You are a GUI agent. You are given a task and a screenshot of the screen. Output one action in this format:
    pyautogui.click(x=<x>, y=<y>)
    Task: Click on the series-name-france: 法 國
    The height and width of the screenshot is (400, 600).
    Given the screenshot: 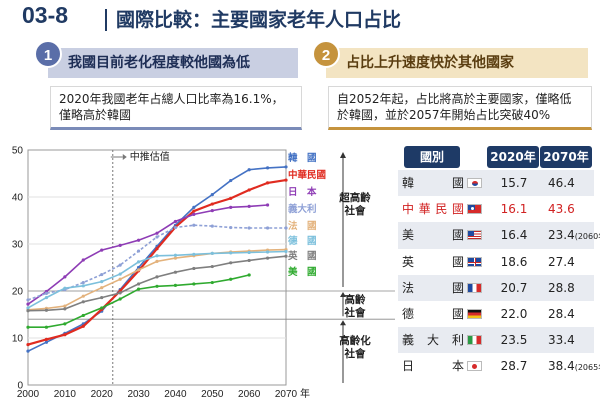 What is the action you would take?
    pyautogui.click(x=302, y=226)
    